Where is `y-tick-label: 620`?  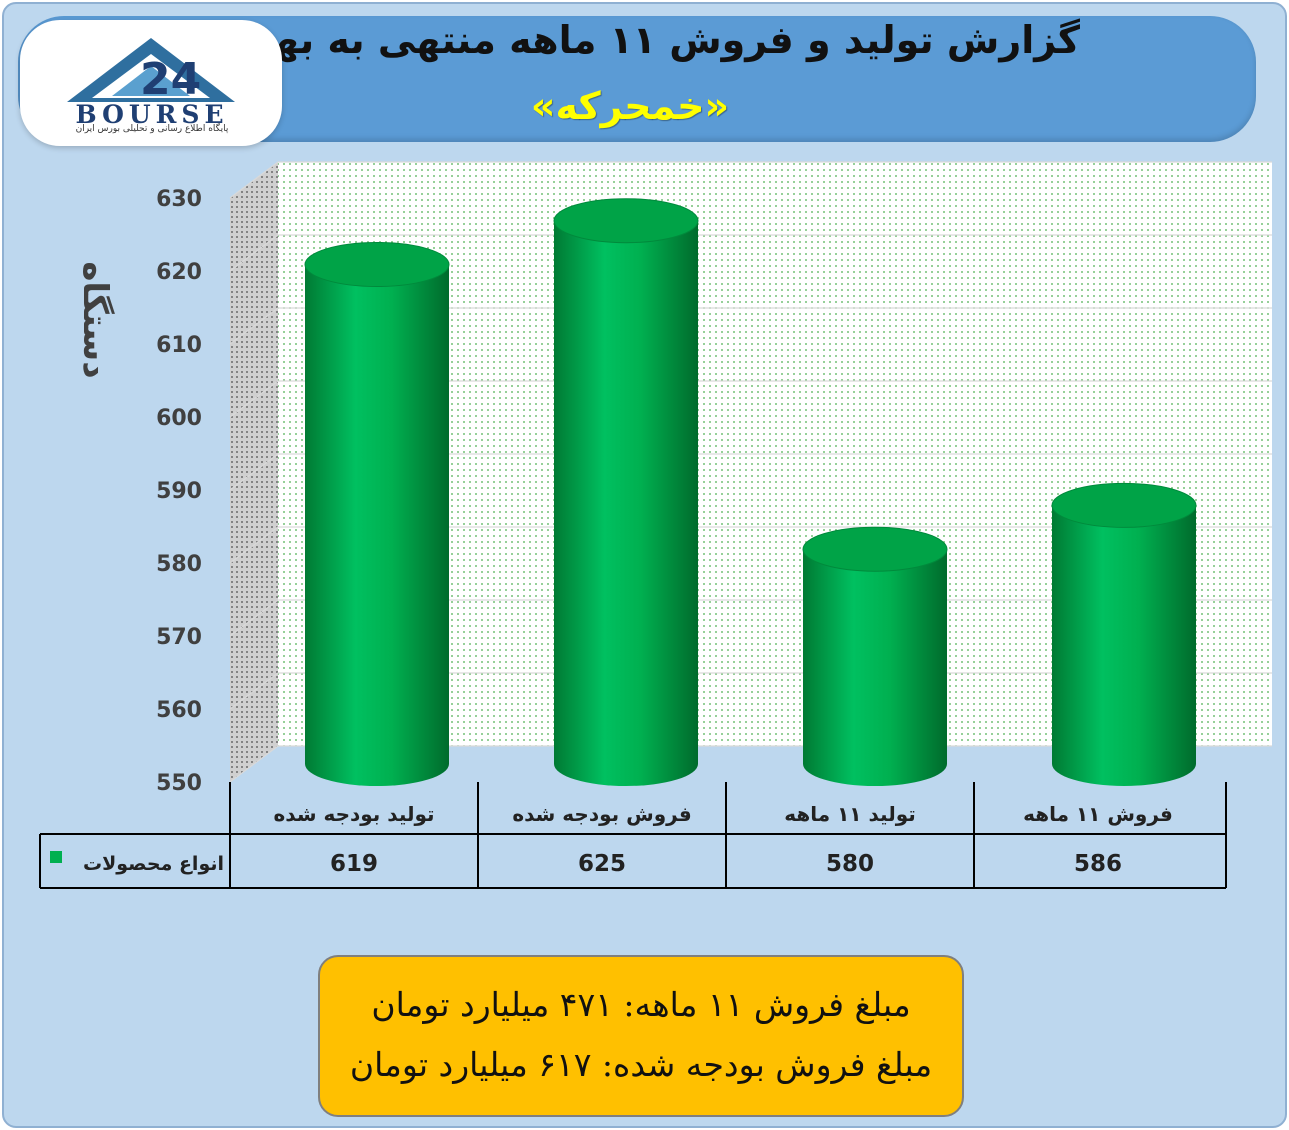 y-tick-label: 620 is located at coordinates (179, 272).